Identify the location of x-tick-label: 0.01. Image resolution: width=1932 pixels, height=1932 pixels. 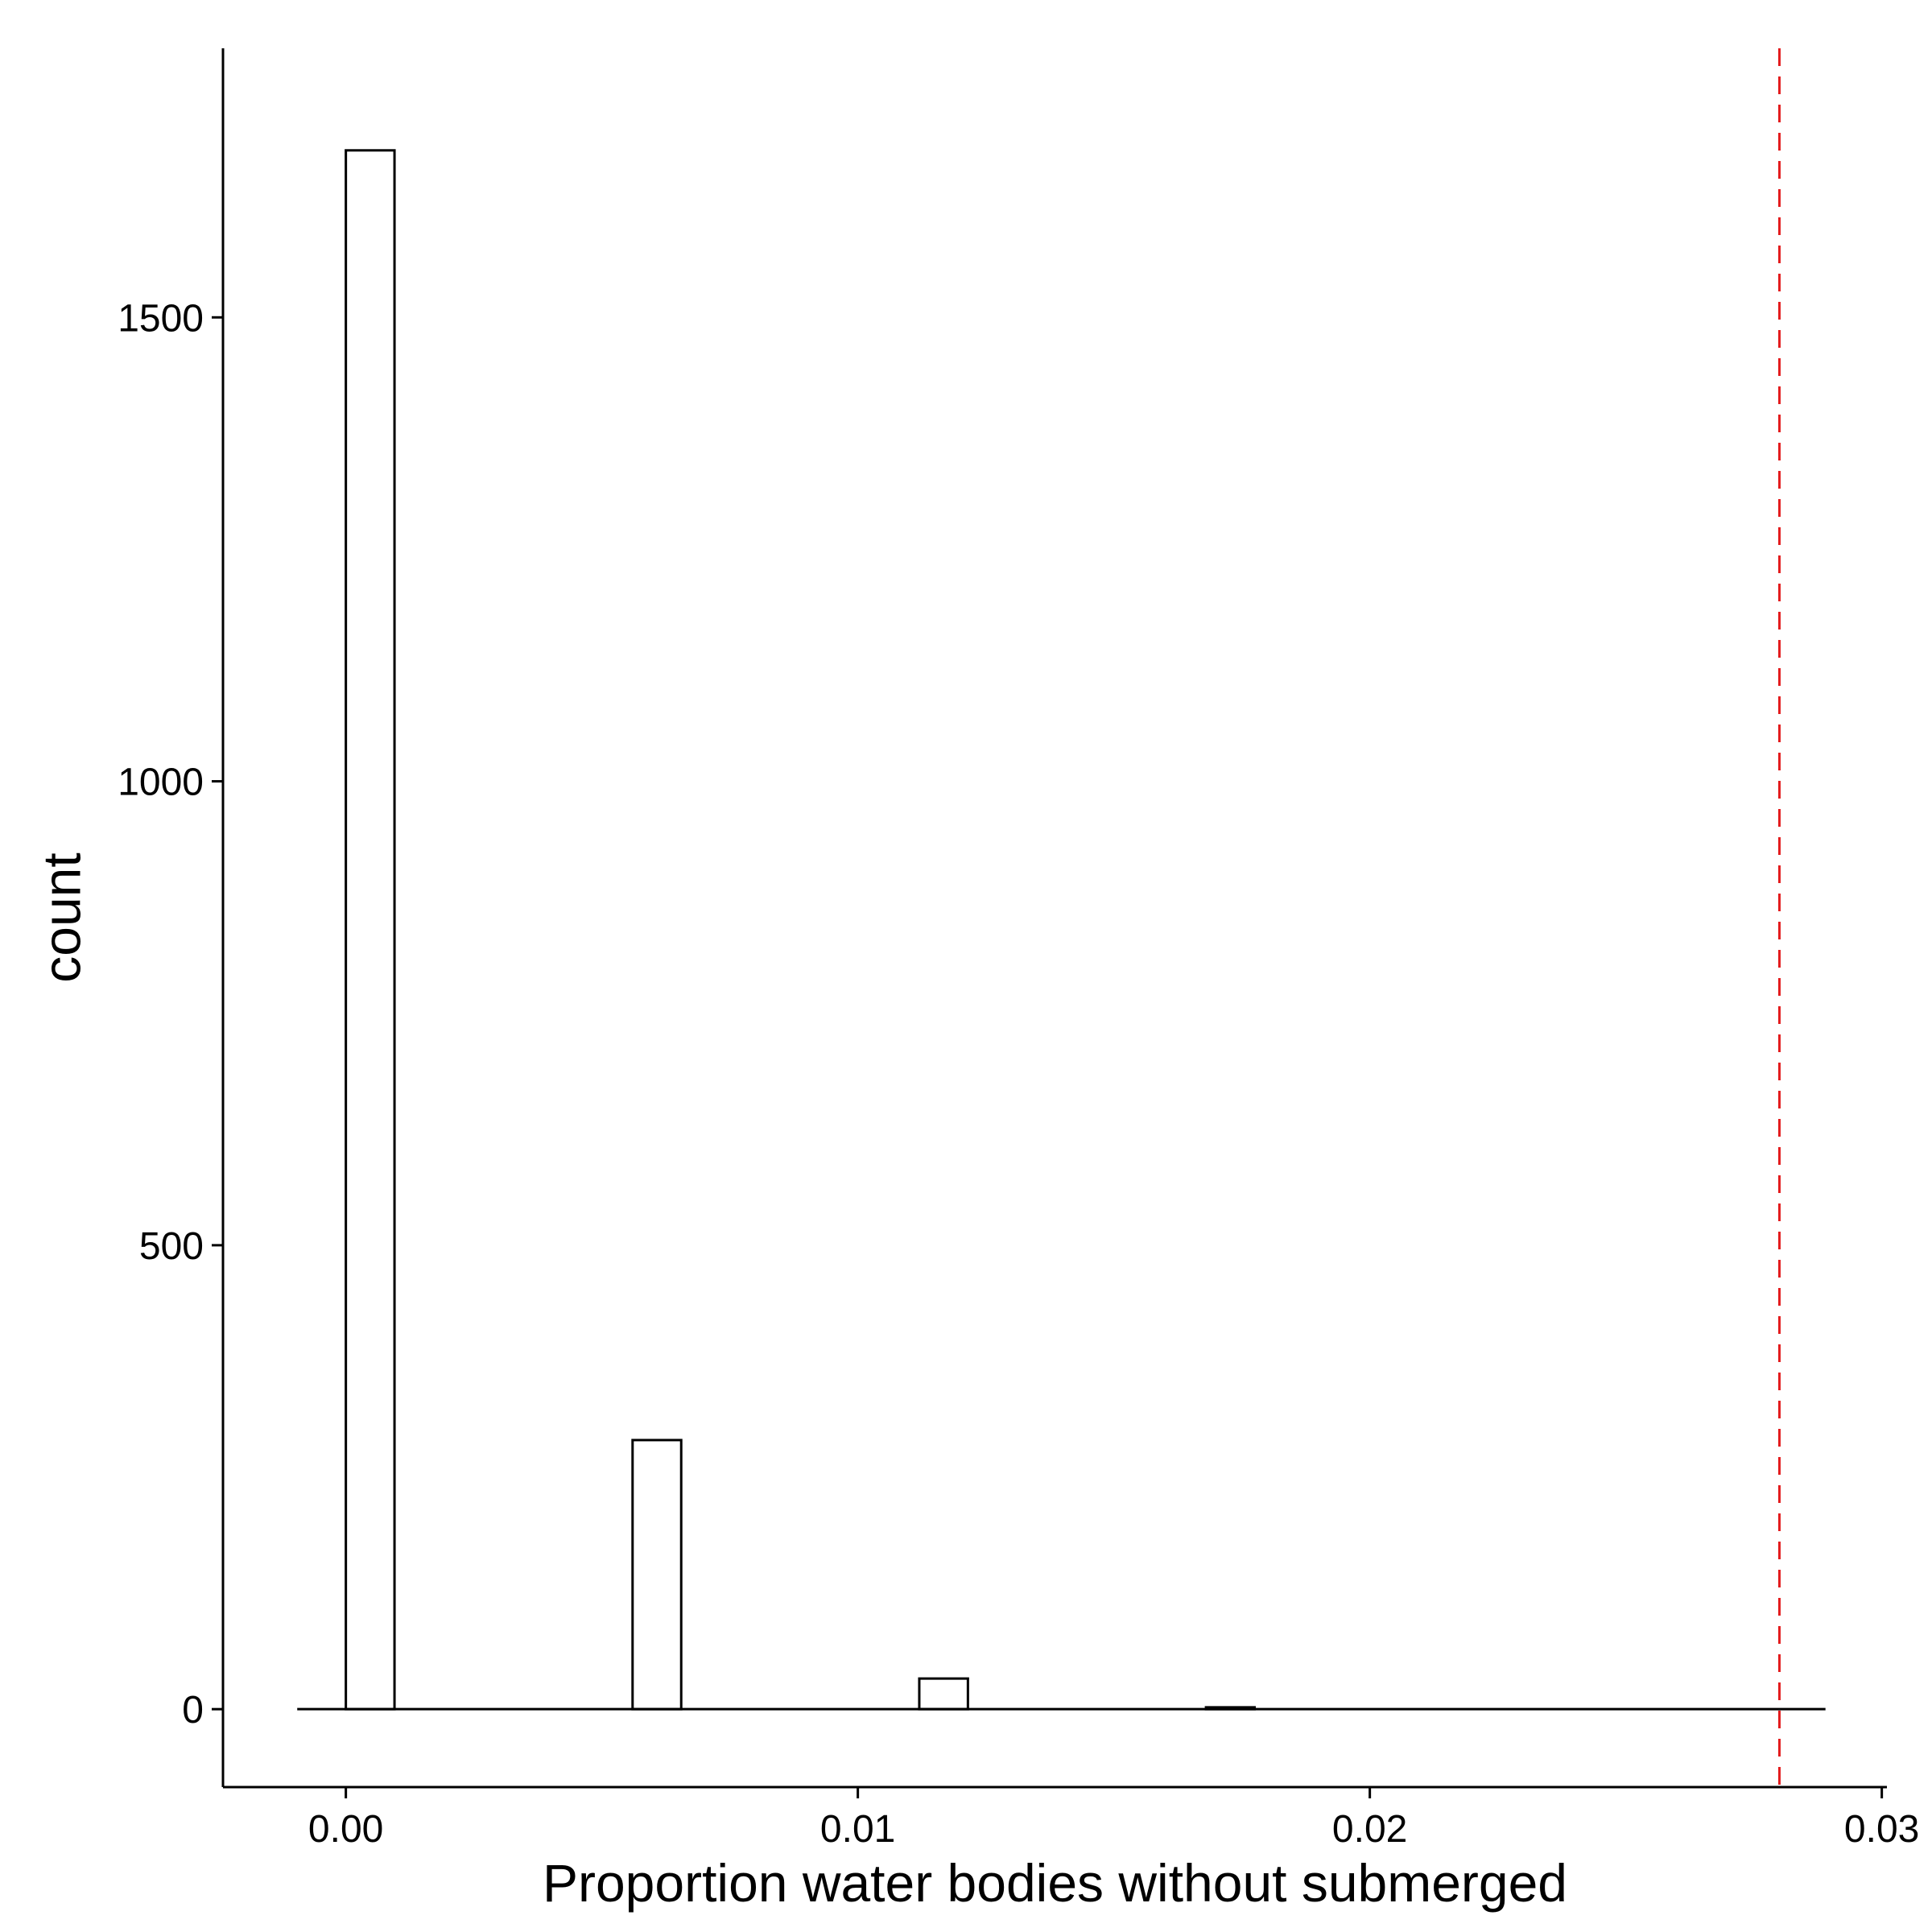
(857, 1829).